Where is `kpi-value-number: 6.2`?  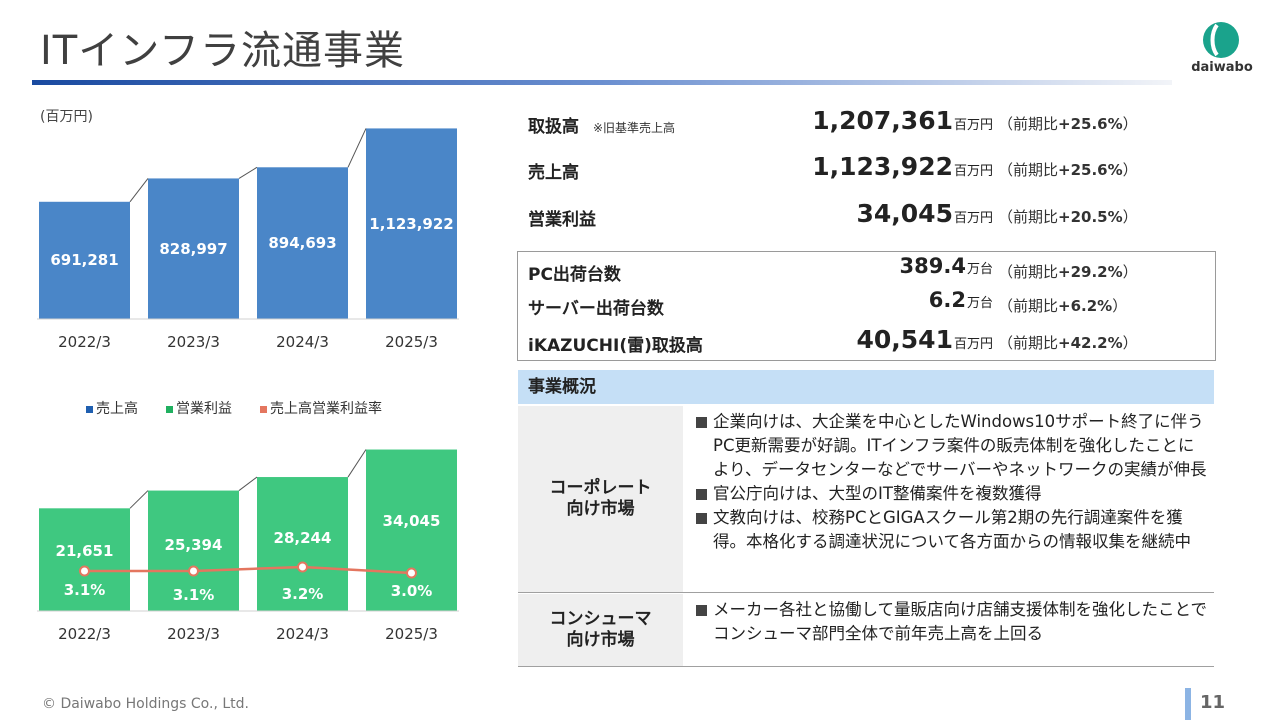
kpi-value-number: 6.2 is located at coordinates (947, 300).